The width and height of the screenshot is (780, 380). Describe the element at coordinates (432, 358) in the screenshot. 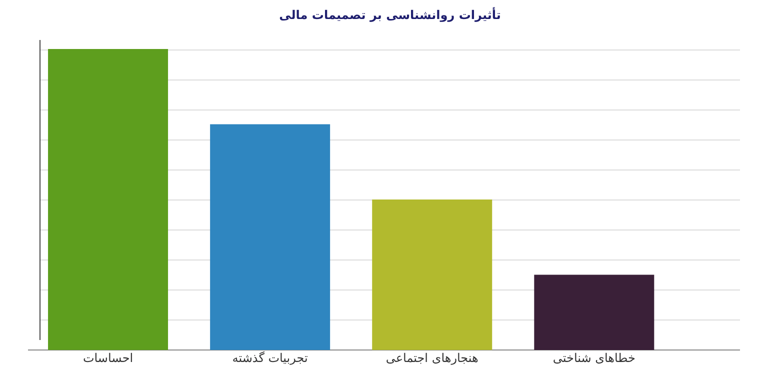

I see `x-tick-label: هنجارهای اجتماعی` at that location.